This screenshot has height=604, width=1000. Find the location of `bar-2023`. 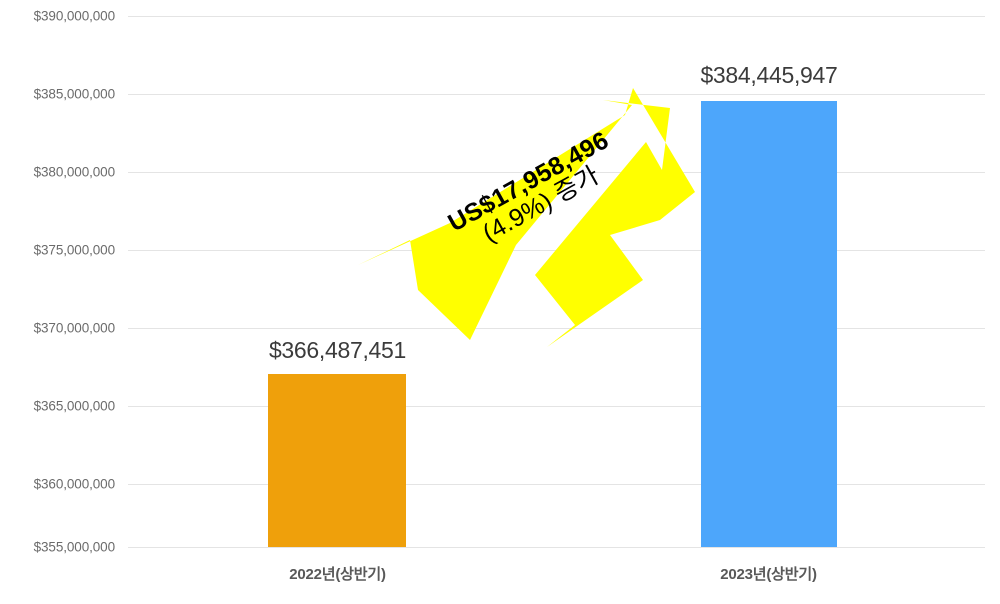

bar-2023 is located at coordinates (769, 324).